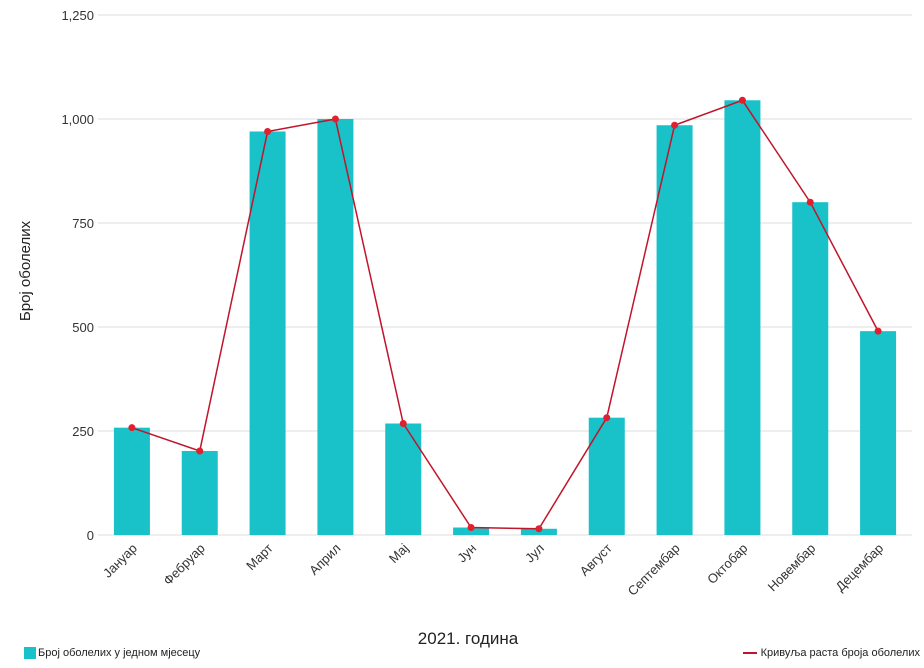 This screenshot has width=924, height=668. What do you see at coordinates (30, 653) in the screenshot?
I see `legend-bar-swatch` at bounding box center [30, 653].